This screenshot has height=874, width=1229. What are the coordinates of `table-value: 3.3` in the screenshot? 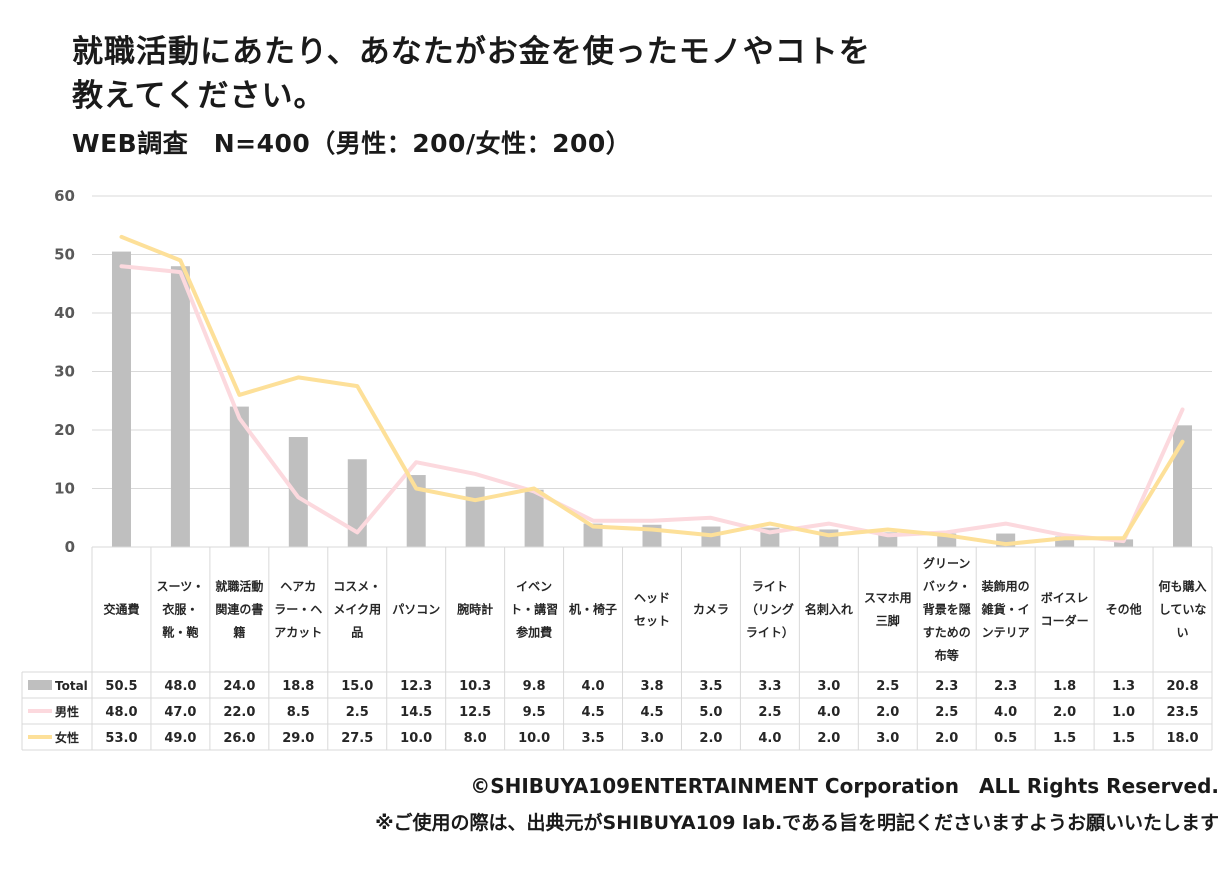 It's located at (769, 686).